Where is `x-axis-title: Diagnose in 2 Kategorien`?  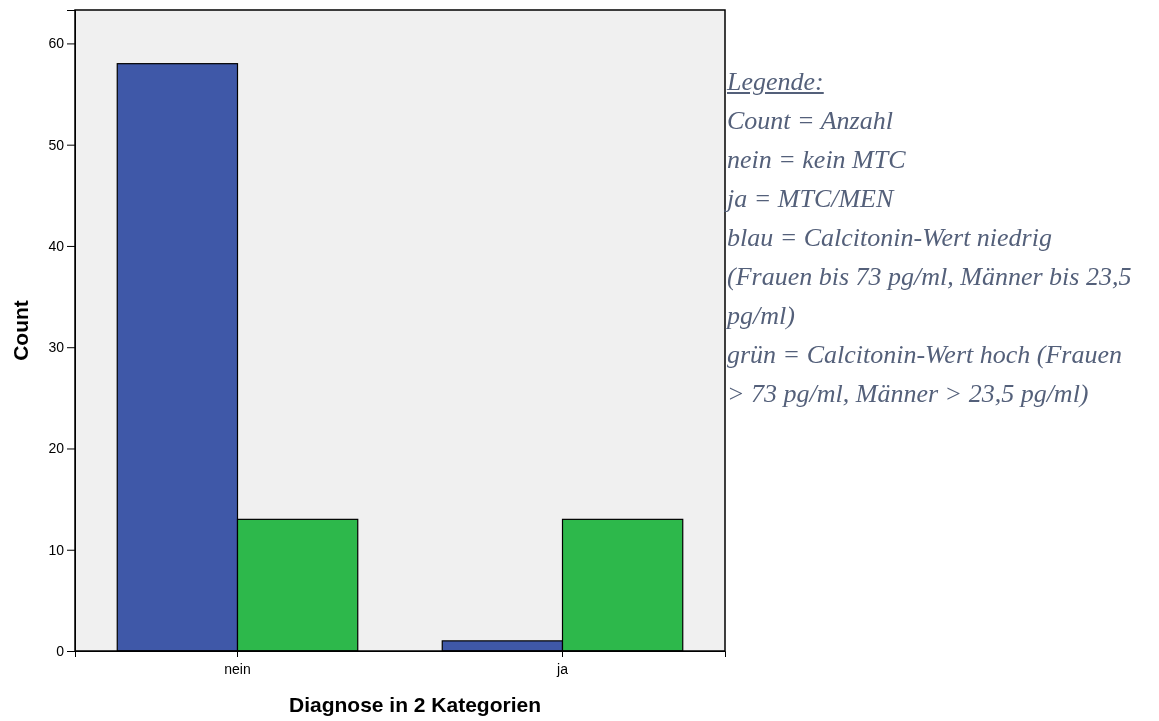
x-axis-title: Diagnose in 2 Kategorien is located at coordinates (415, 704).